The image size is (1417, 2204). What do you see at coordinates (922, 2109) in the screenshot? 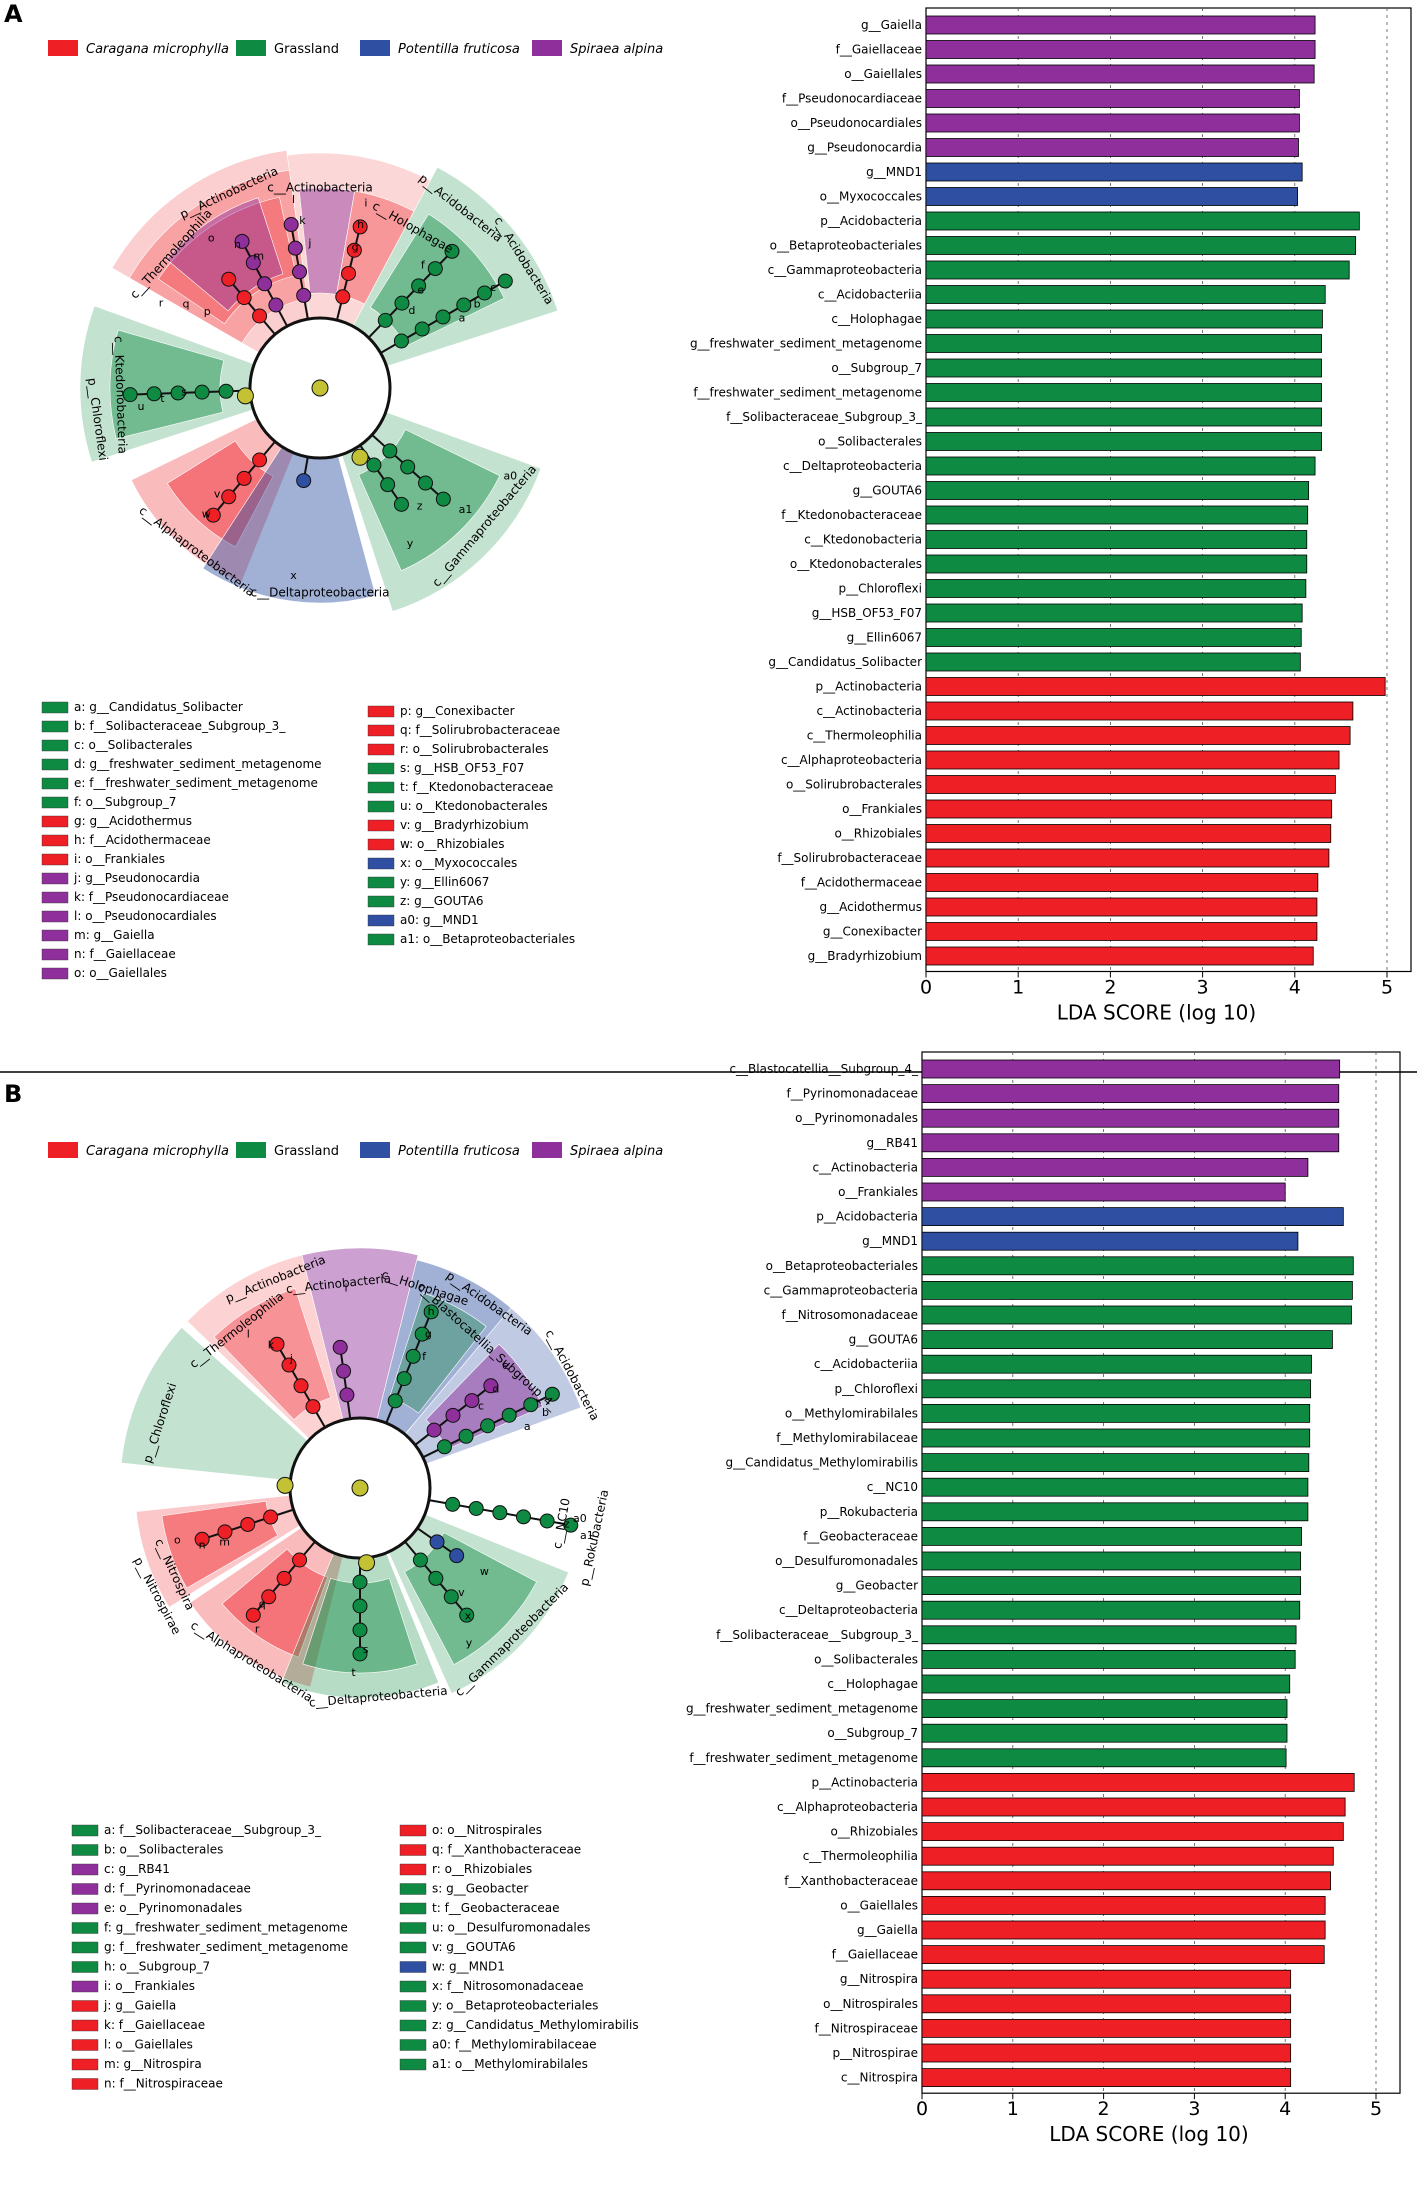
I see `x-tick-label: 0` at bounding box center [922, 2109].